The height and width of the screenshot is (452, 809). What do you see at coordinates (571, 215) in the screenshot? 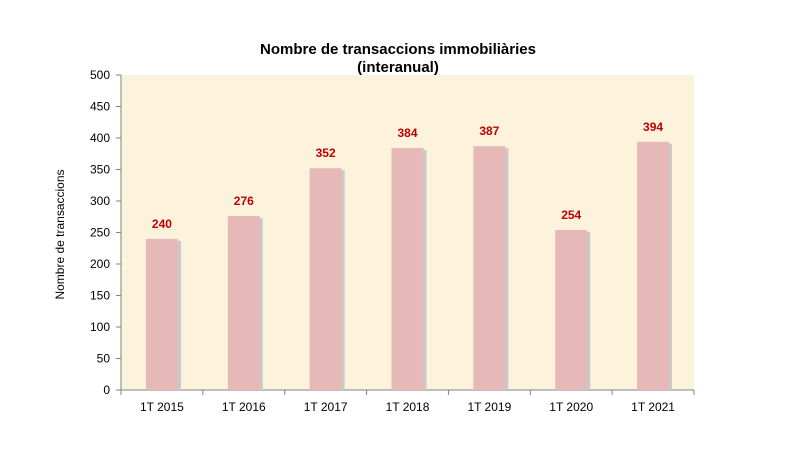
I see `data-label: 254` at bounding box center [571, 215].